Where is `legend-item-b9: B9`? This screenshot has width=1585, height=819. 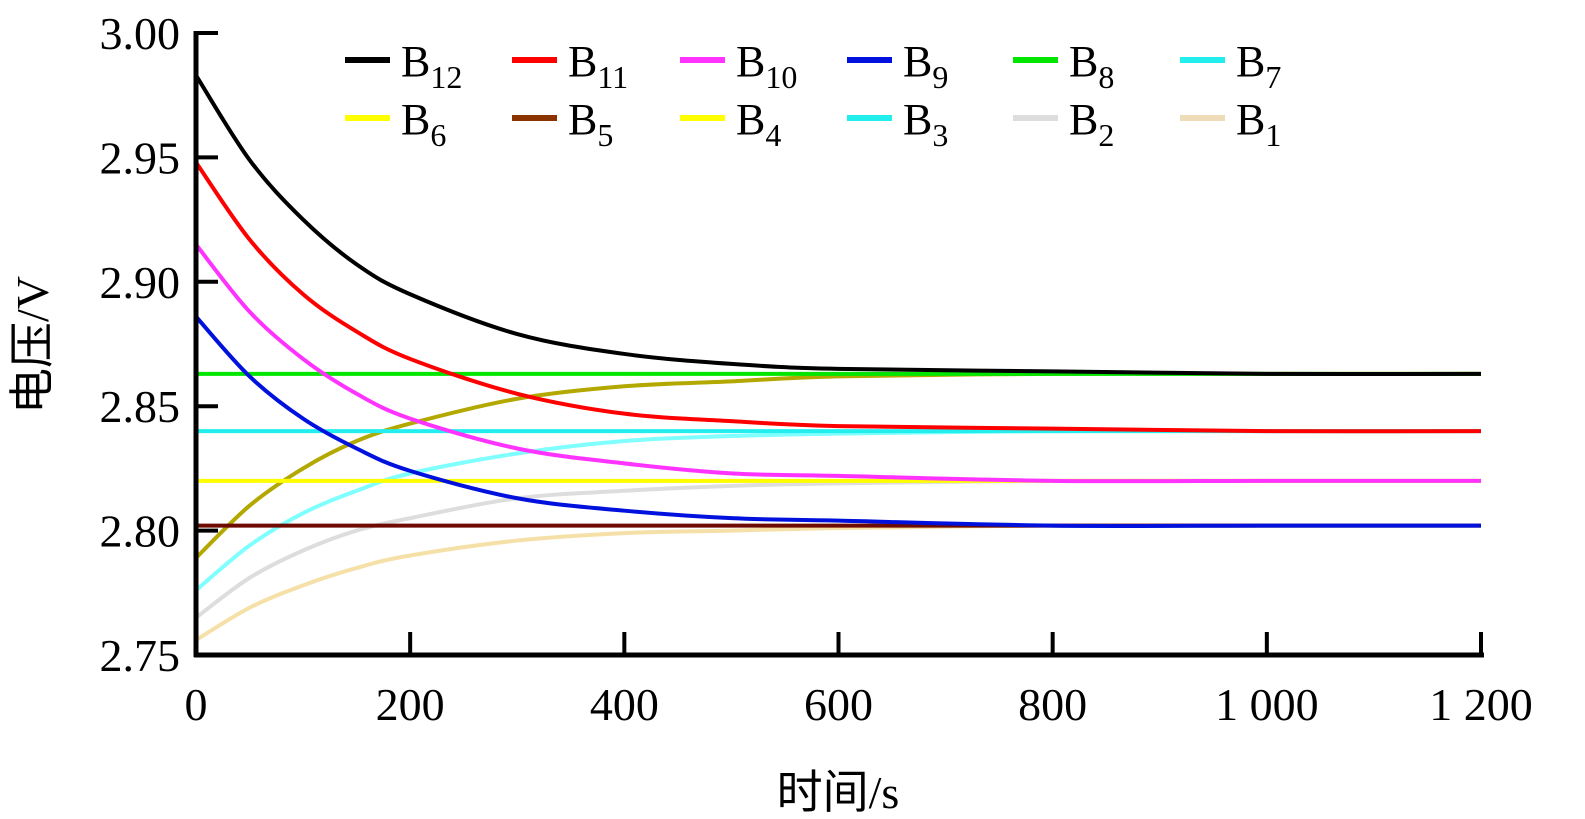
legend-item-b9: B9 is located at coordinates (897, 66).